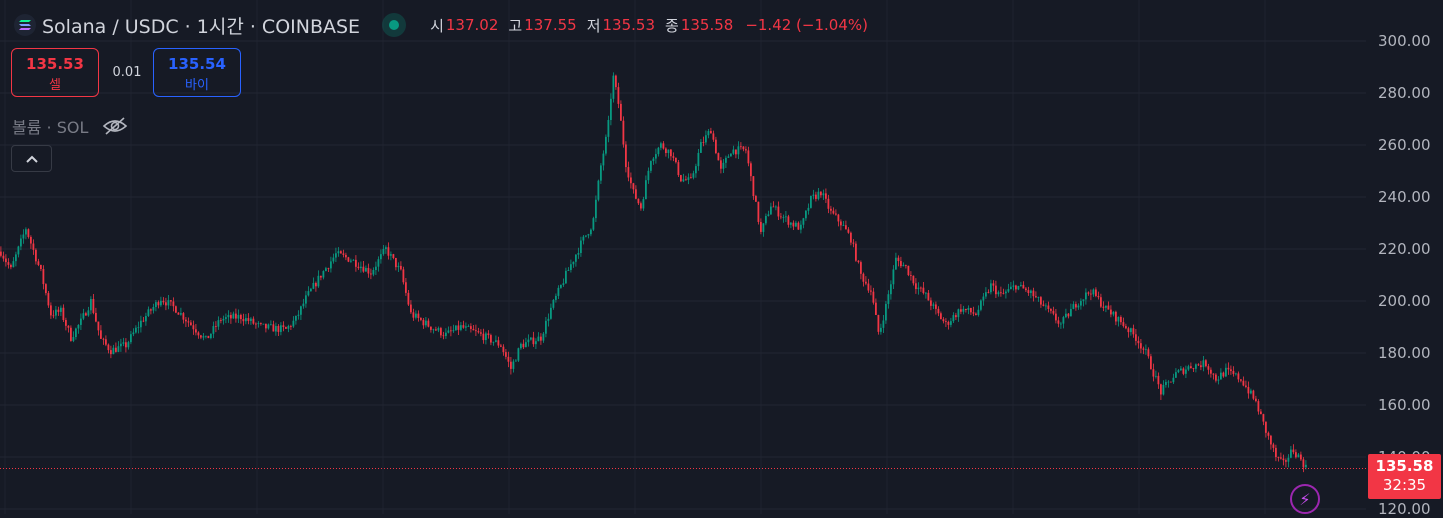  I want to click on collapse-button, so click(31, 158).